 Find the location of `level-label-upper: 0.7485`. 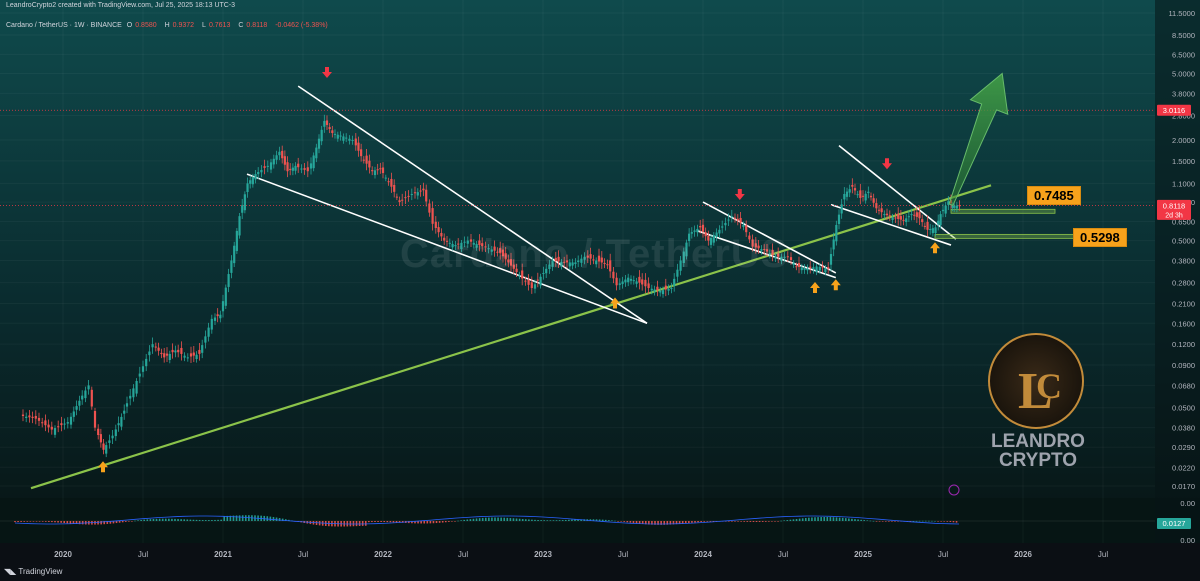

level-label-upper: 0.7485 is located at coordinates (1054, 195).